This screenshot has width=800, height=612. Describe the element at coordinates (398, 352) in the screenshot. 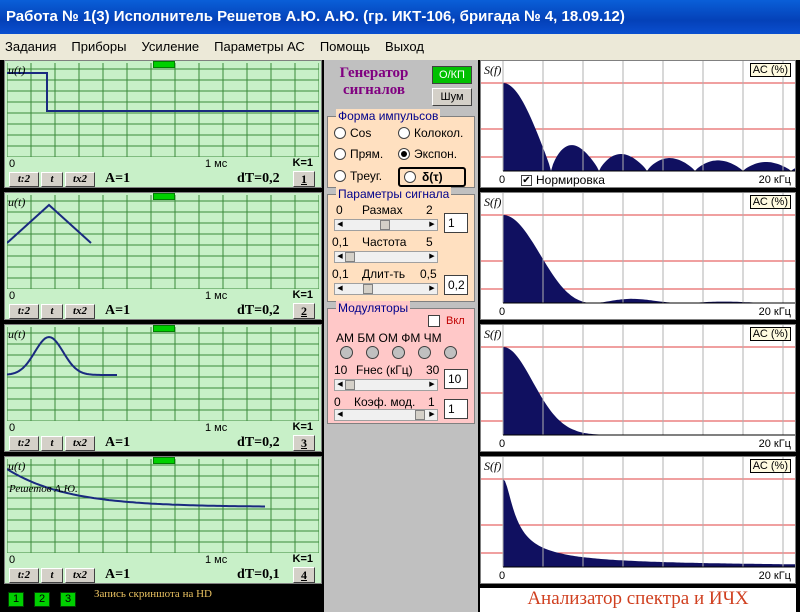

I see `mod-om-radio` at that location.